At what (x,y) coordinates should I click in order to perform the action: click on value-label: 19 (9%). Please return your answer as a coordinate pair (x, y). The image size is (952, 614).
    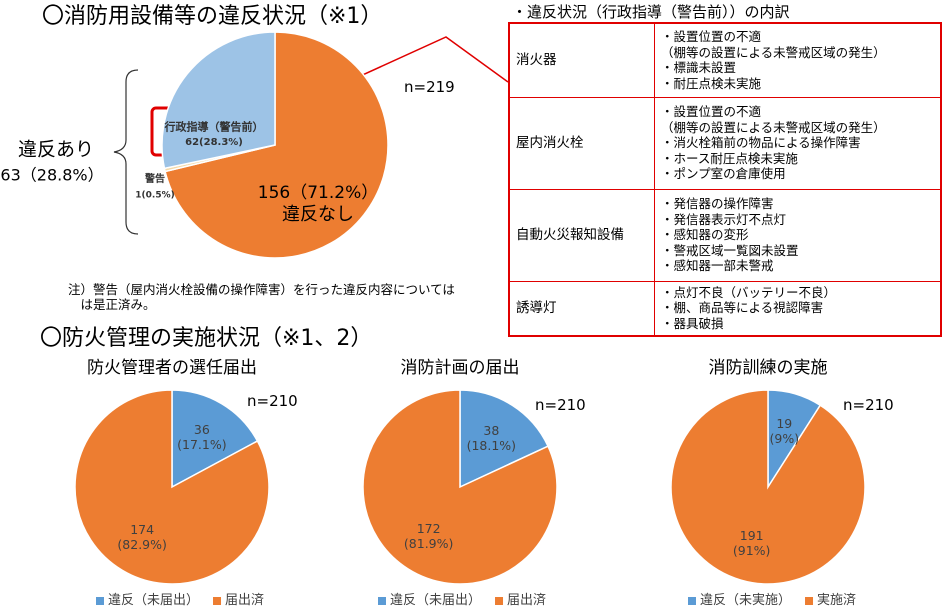
    Looking at the image, I should click on (784, 431).